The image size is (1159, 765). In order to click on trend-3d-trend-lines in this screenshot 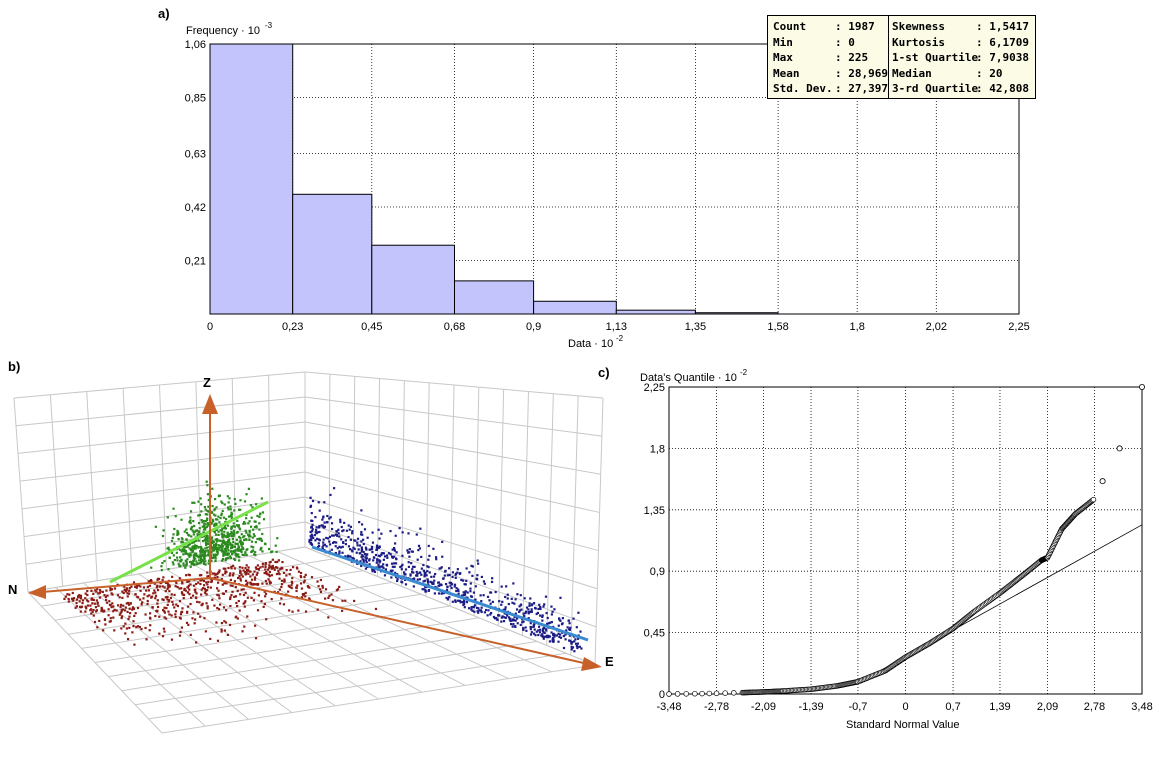, I will do `click(349, 571)`.